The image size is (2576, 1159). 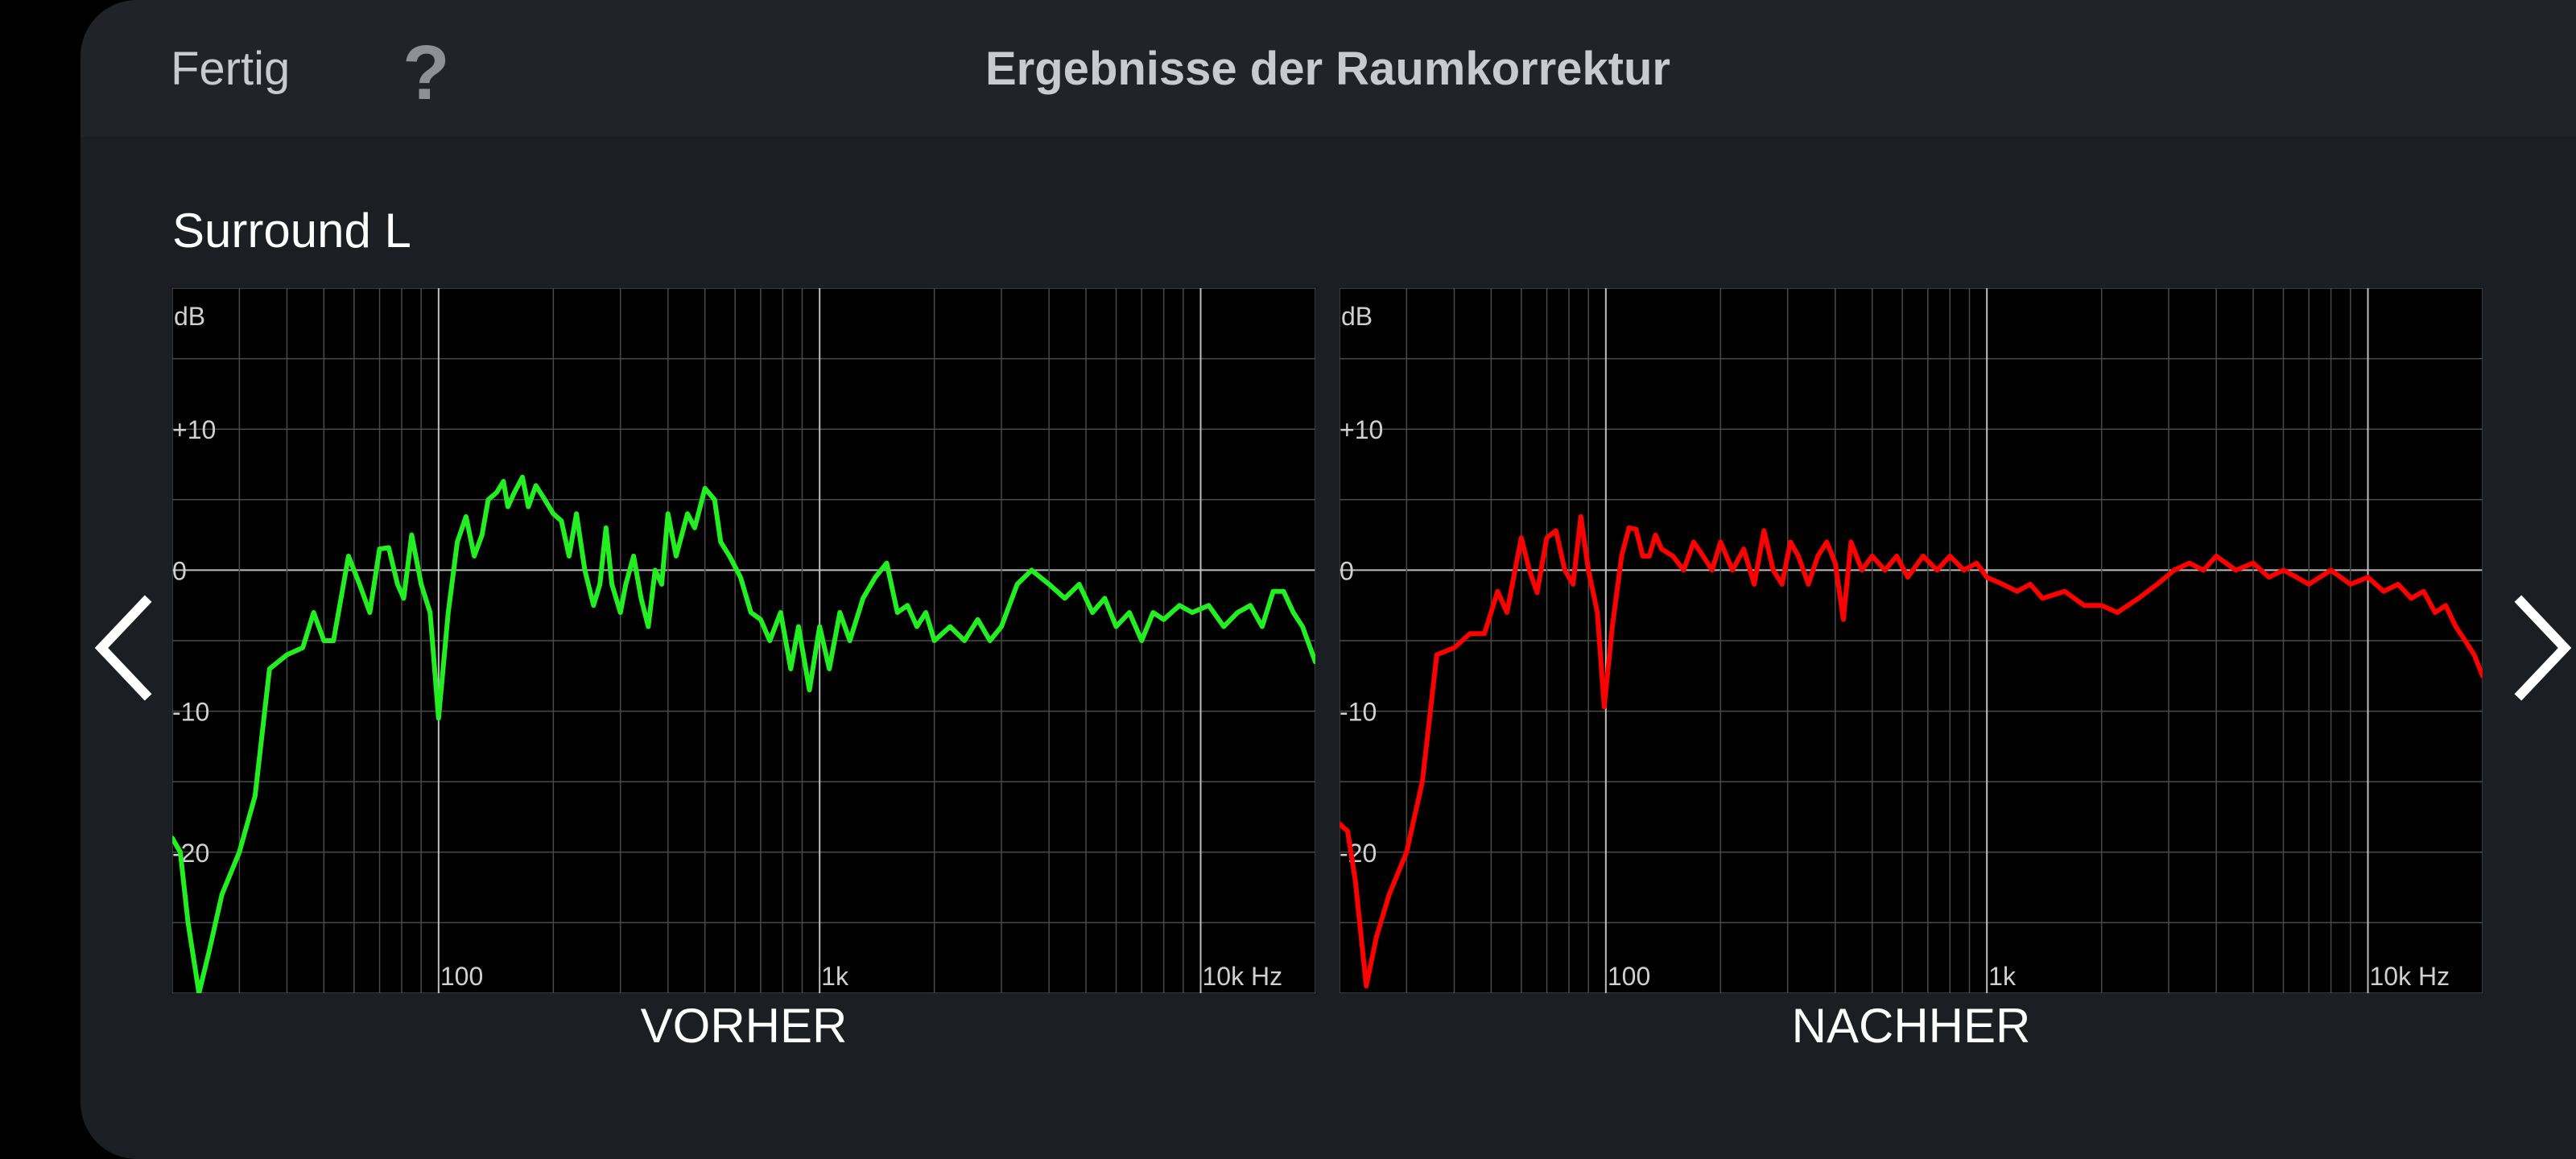 What do you see at coordinates (179, 570) in the screenshot?
I see `before-y-tick-label: 0` at bounding box center [179, 570].